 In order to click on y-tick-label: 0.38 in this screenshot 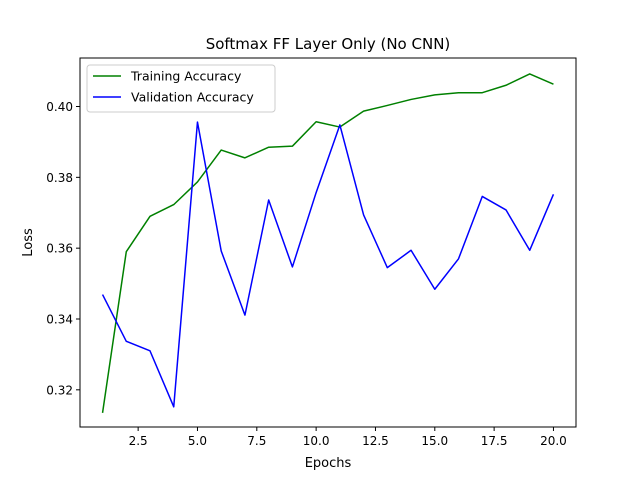, I will do `click(59, 178)`.